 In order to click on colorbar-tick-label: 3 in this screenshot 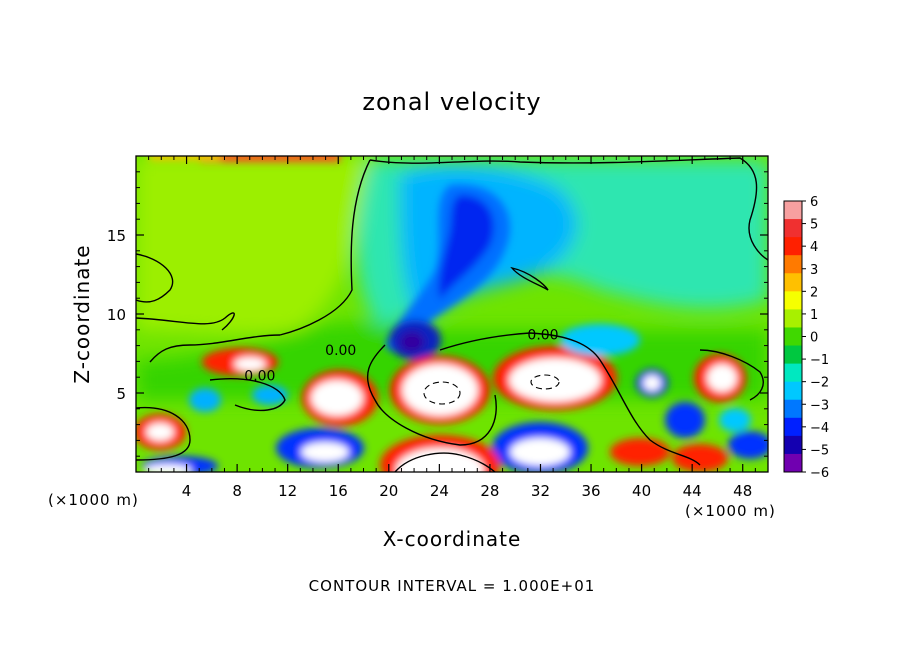, I will do `click(814, 270)`.